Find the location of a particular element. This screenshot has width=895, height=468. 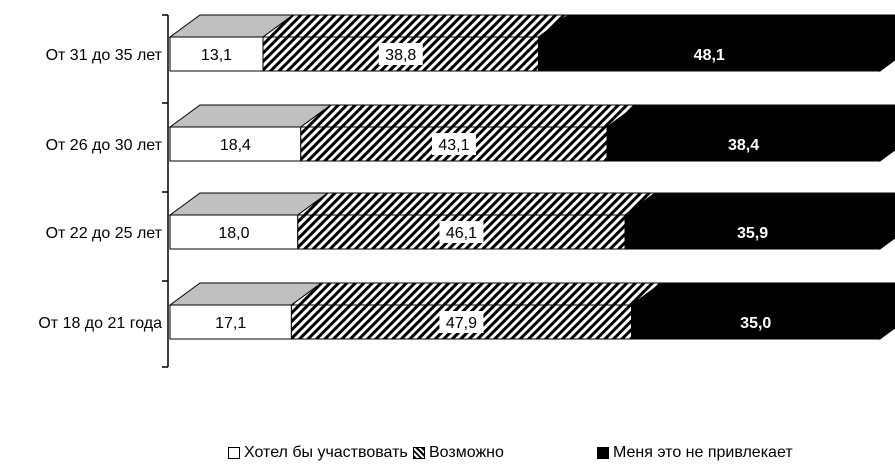

legend-label-want: Хотел бы участвовать is located at coordinates (326, 452).